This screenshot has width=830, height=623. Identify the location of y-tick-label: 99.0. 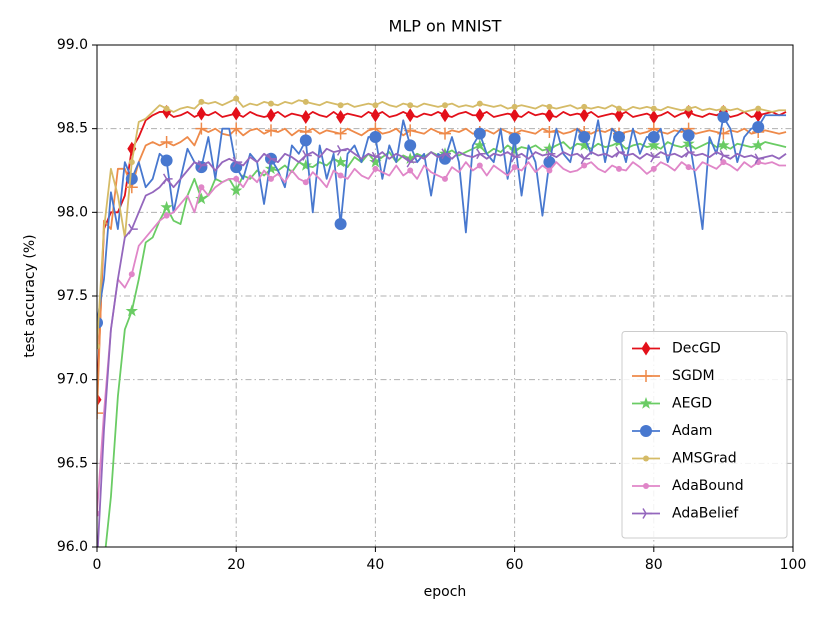
(72, 45).